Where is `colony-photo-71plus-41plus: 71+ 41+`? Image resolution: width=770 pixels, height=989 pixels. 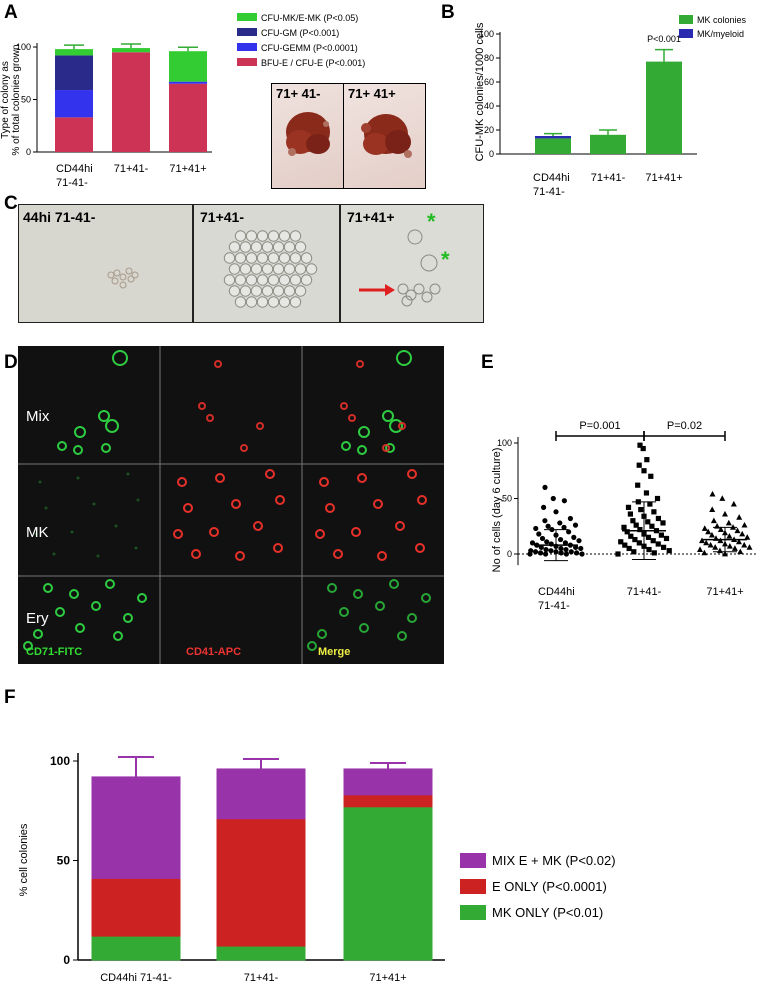 colony-photo-71plus-41plus: 71+ 41+ is located at coordinates (384, 136).